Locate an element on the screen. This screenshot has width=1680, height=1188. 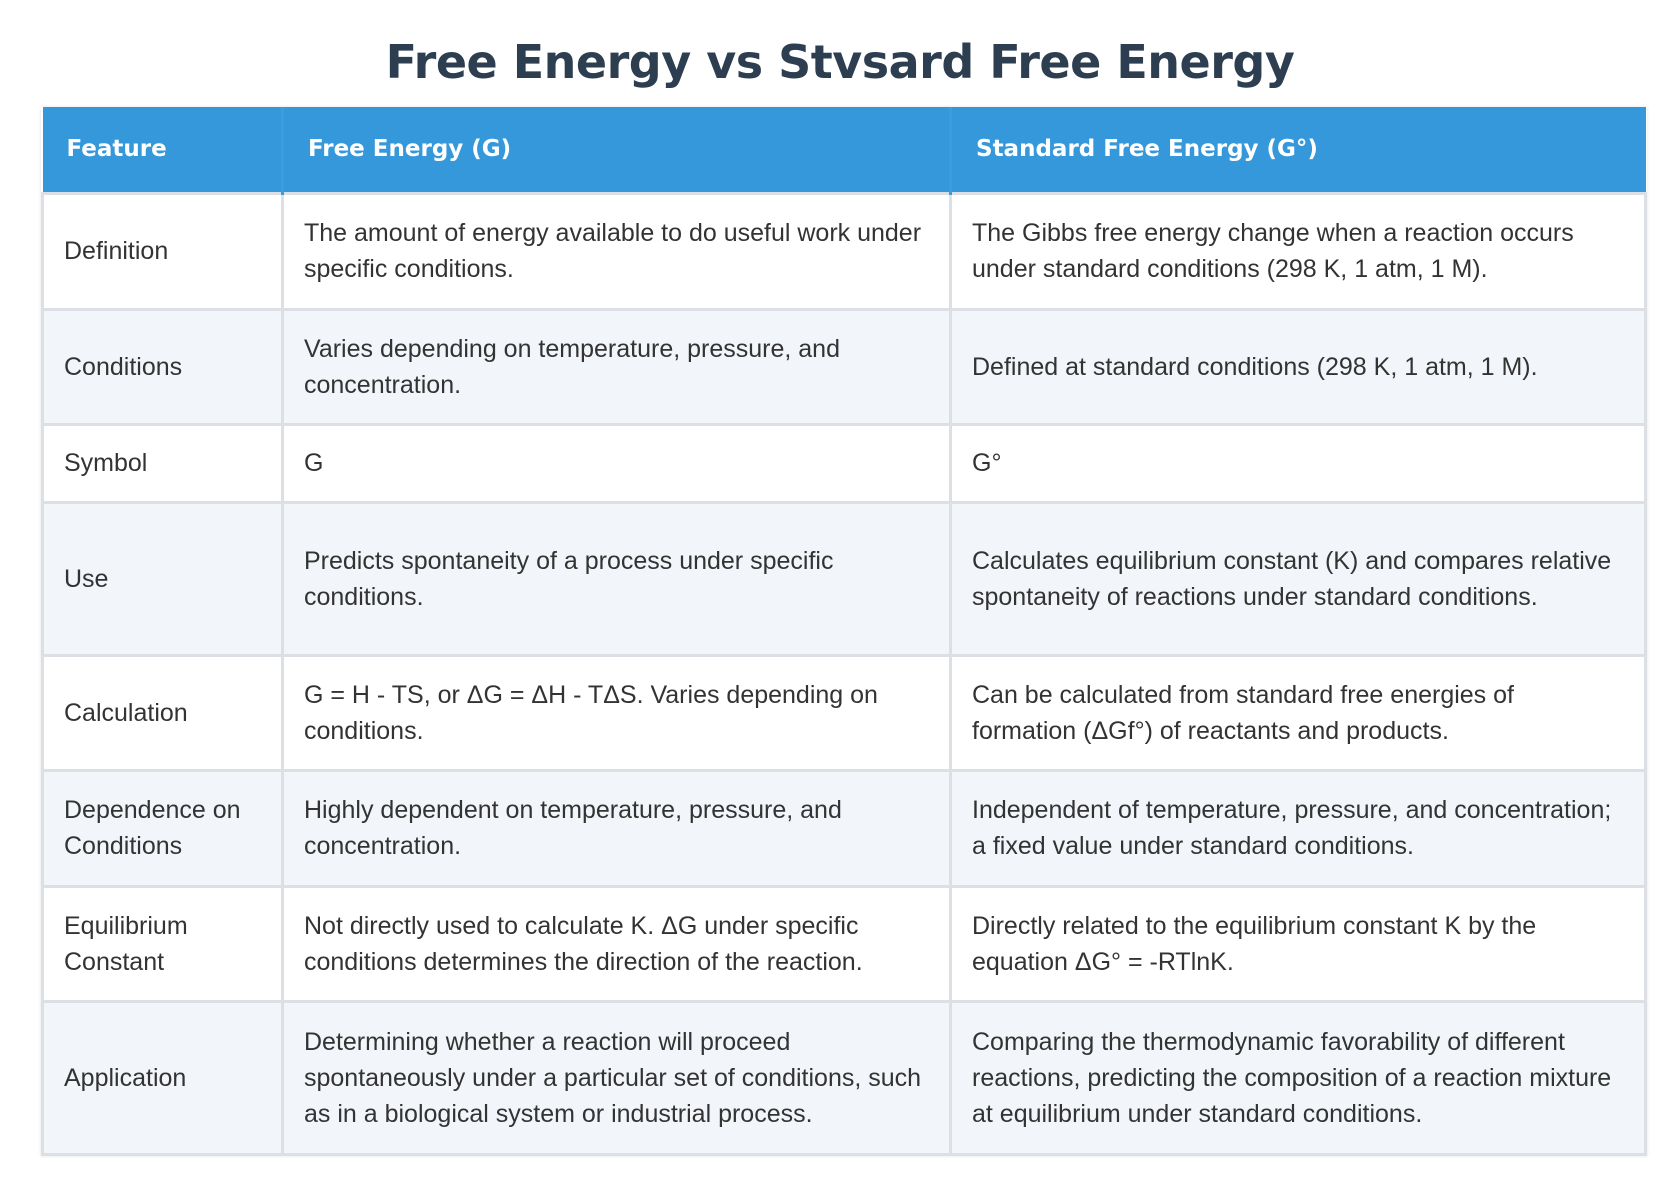
cell-feature: Dependence on Conditions is located at coordinates (162, 828).